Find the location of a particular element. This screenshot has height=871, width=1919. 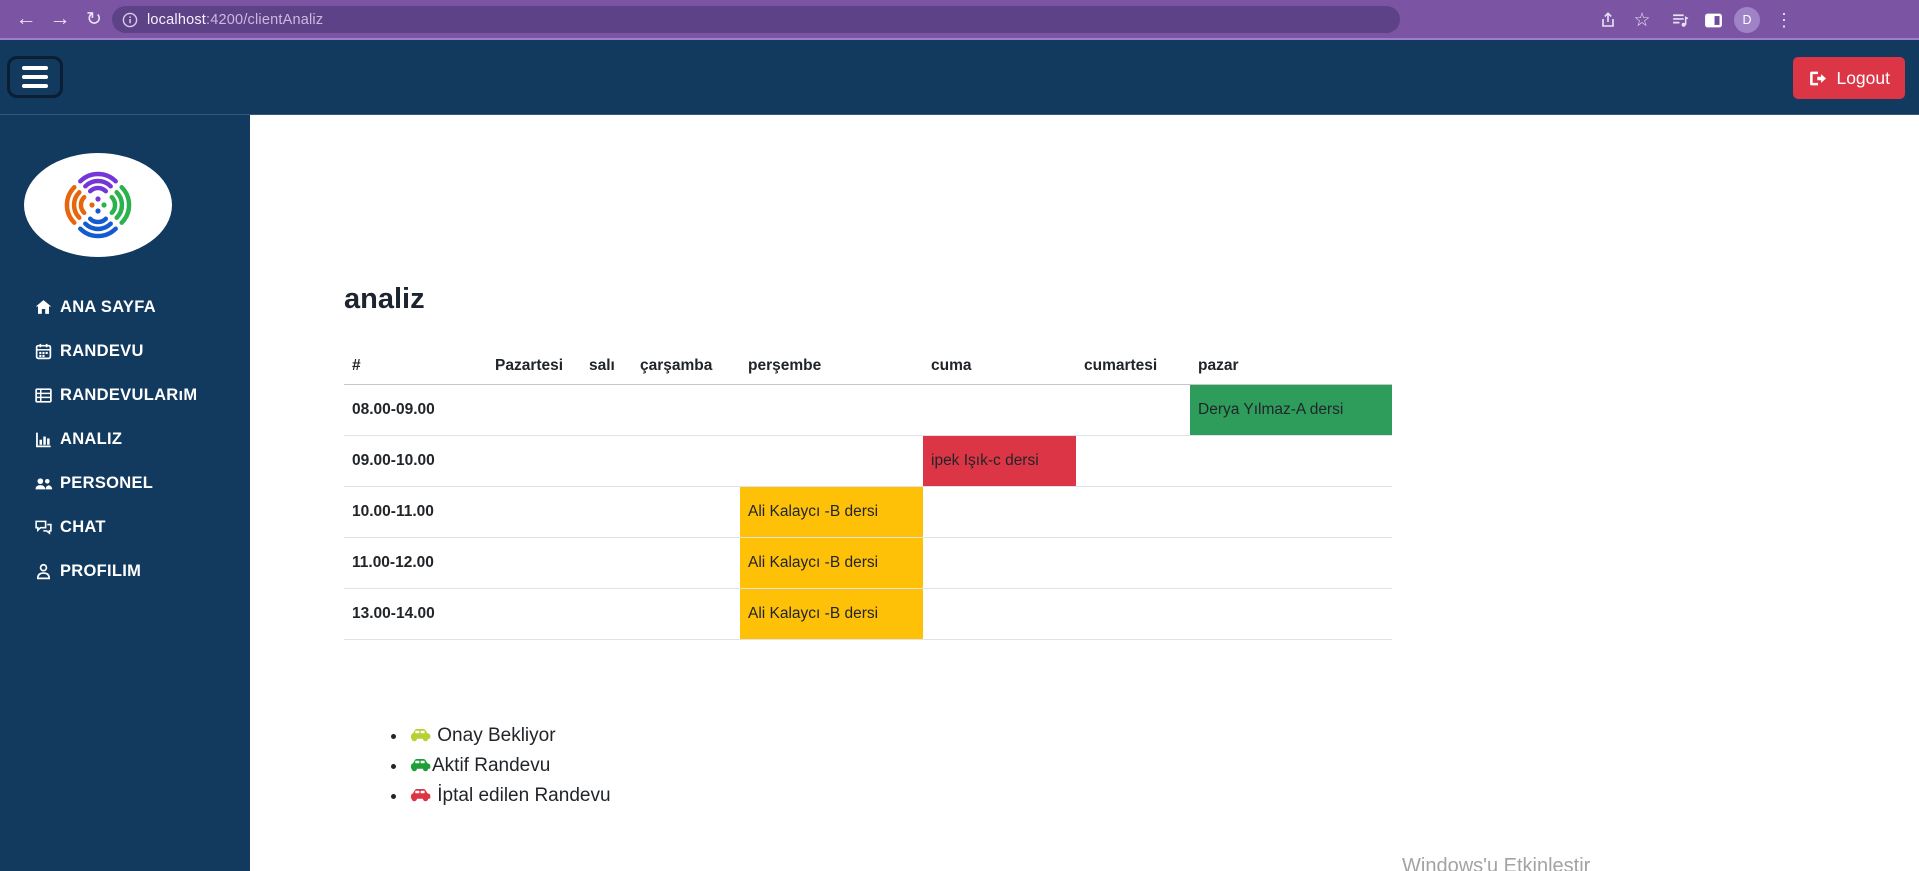

sidebar-item-profilim: PROFILIM is located at coordinates (125, 571).